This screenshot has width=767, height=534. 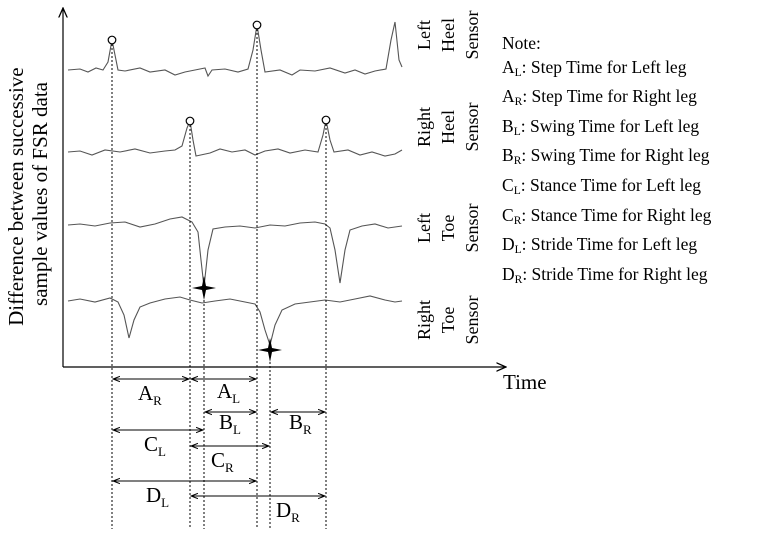 I want to click on toe-off-markers, so click(x=237, y=319).